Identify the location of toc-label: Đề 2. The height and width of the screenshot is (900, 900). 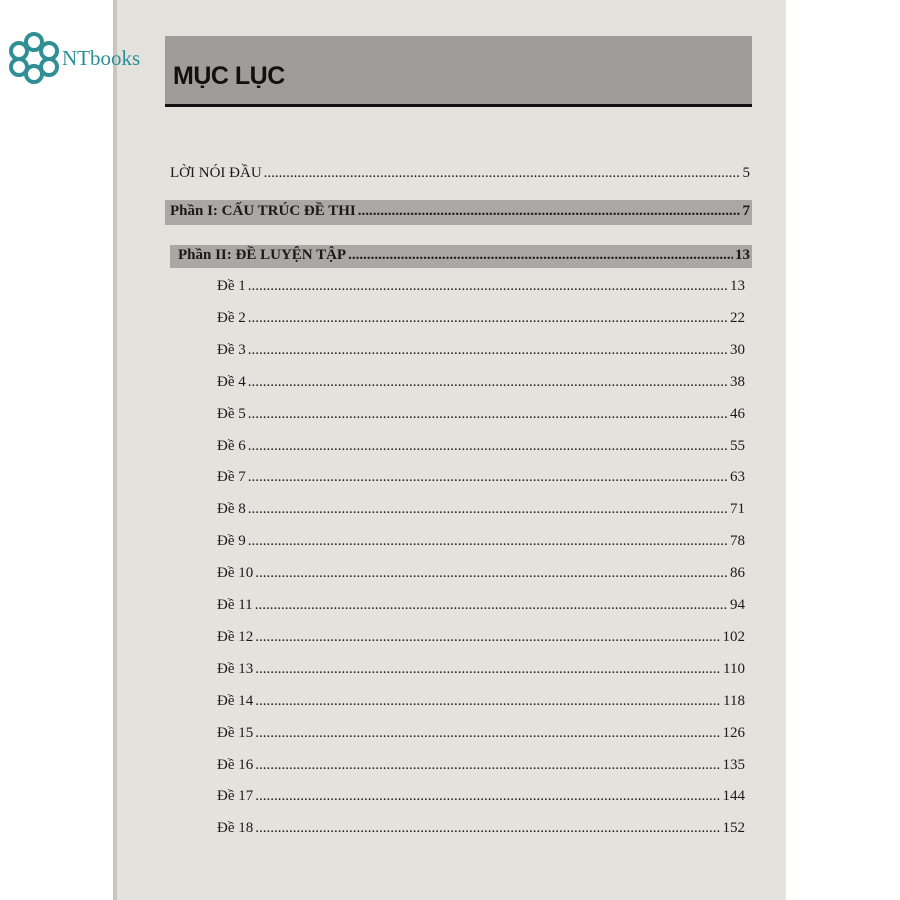
(231, 317).